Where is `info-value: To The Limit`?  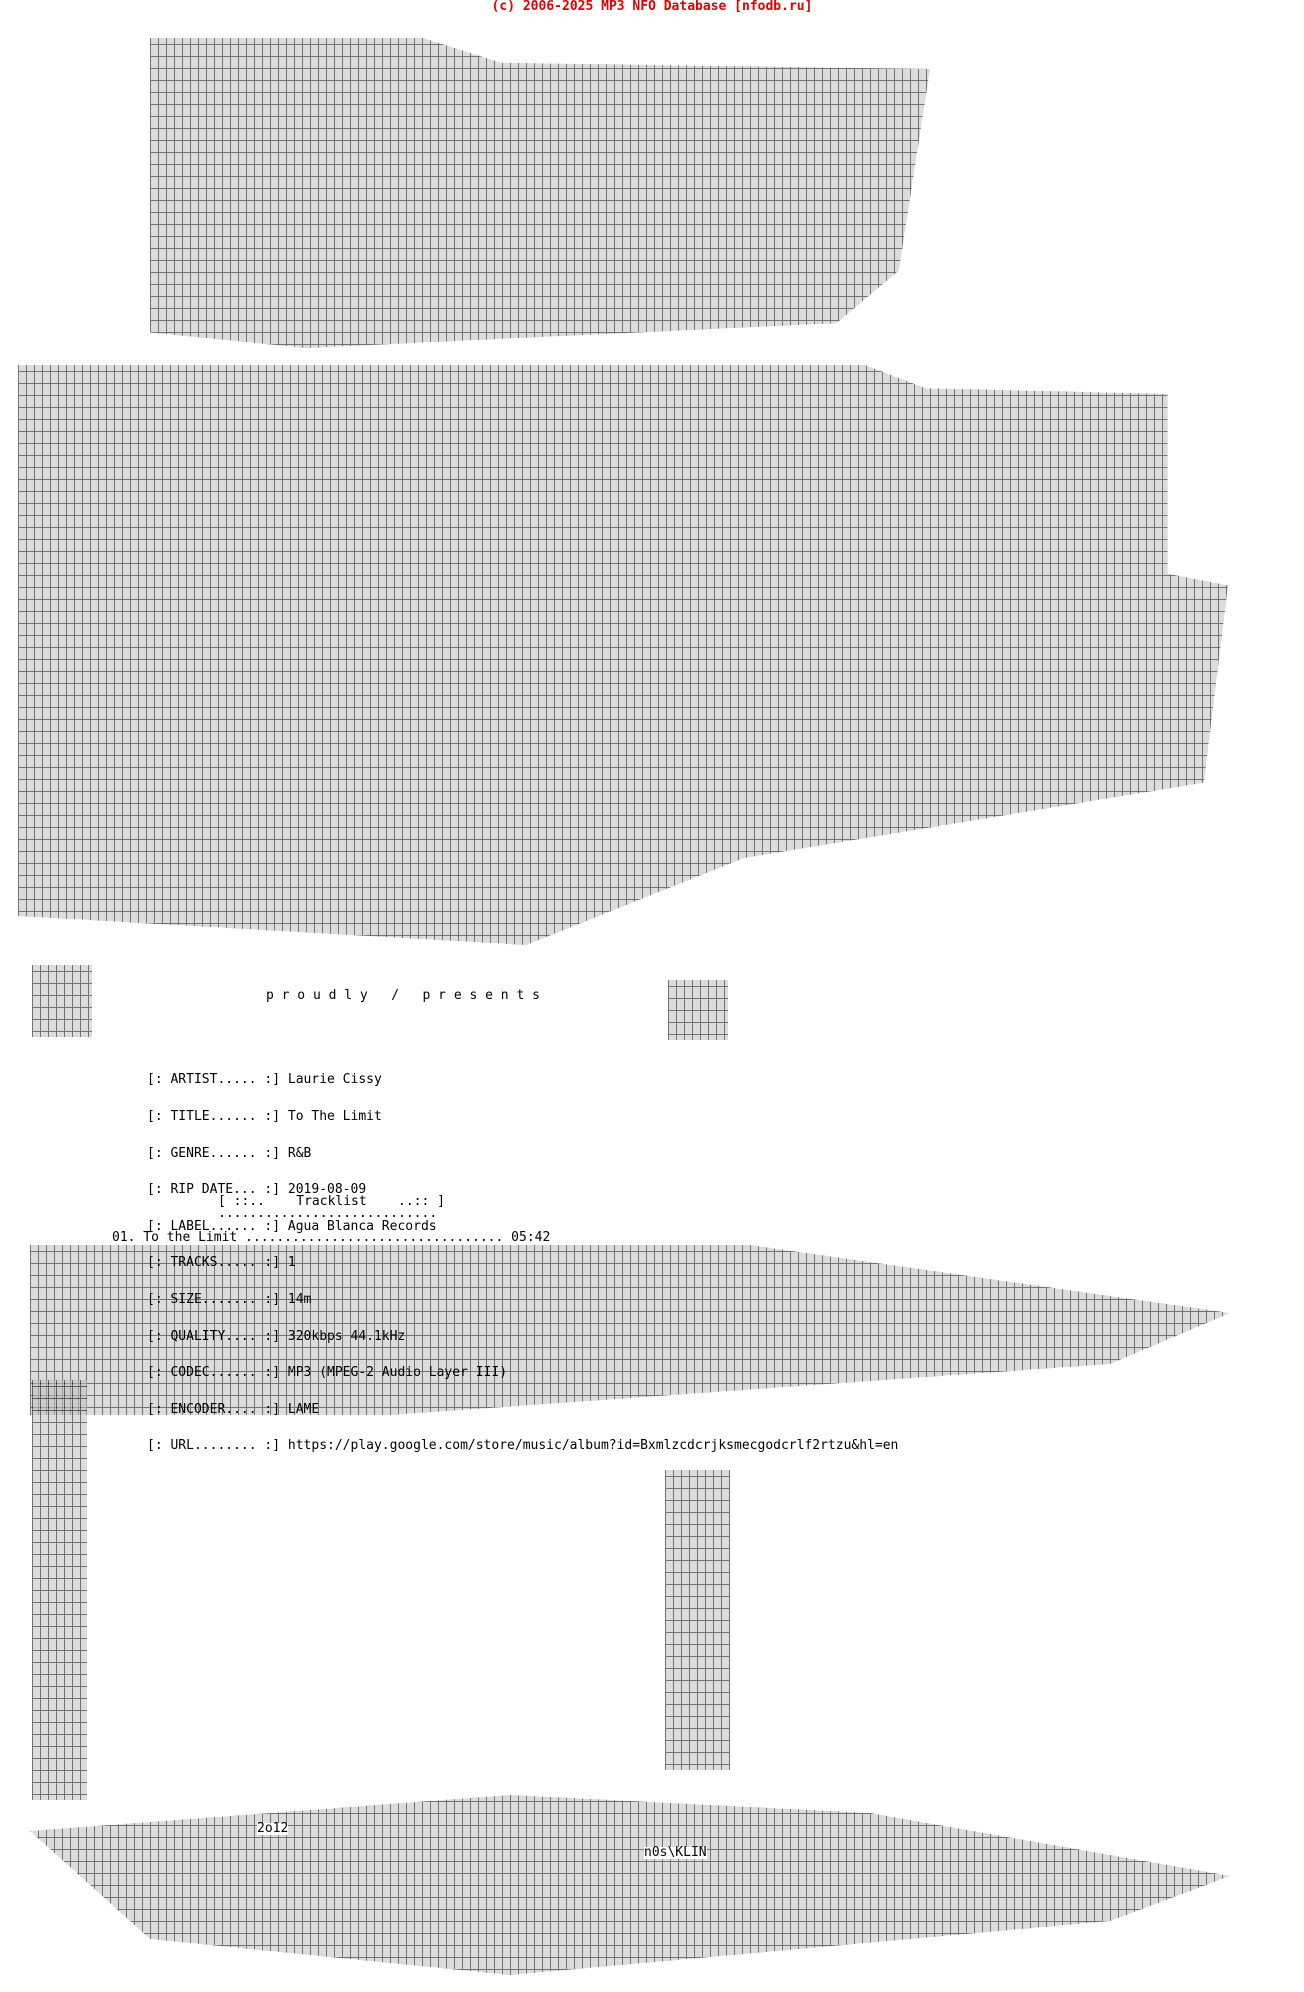 info-value: To The Limit is located at coordinates (334, 1116).